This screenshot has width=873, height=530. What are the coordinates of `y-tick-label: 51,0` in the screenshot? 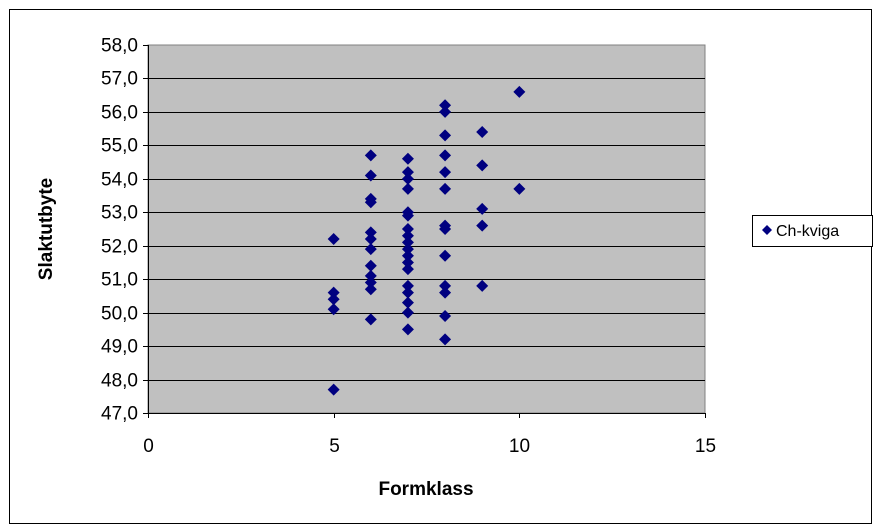 It's located at (119, 280).